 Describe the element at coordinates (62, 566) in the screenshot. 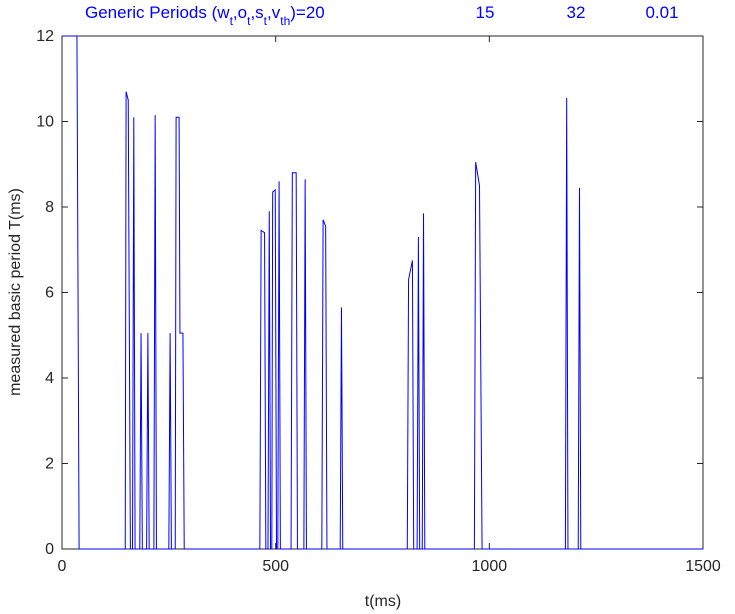

I see `x-tick-label: 0` at that location.